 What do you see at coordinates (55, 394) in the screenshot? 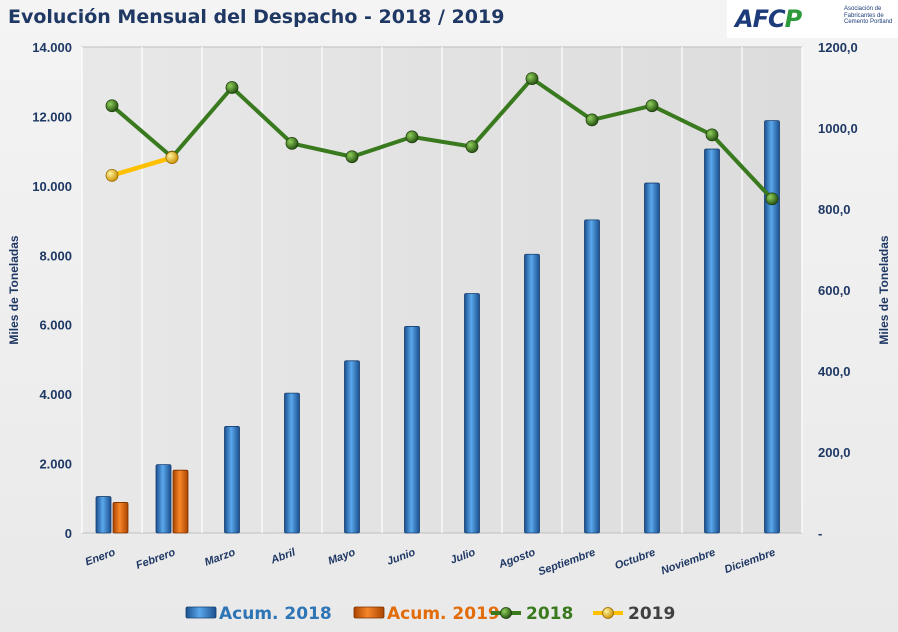
I see `y-tick-label: 4.000` at bounding box center [55, 394].